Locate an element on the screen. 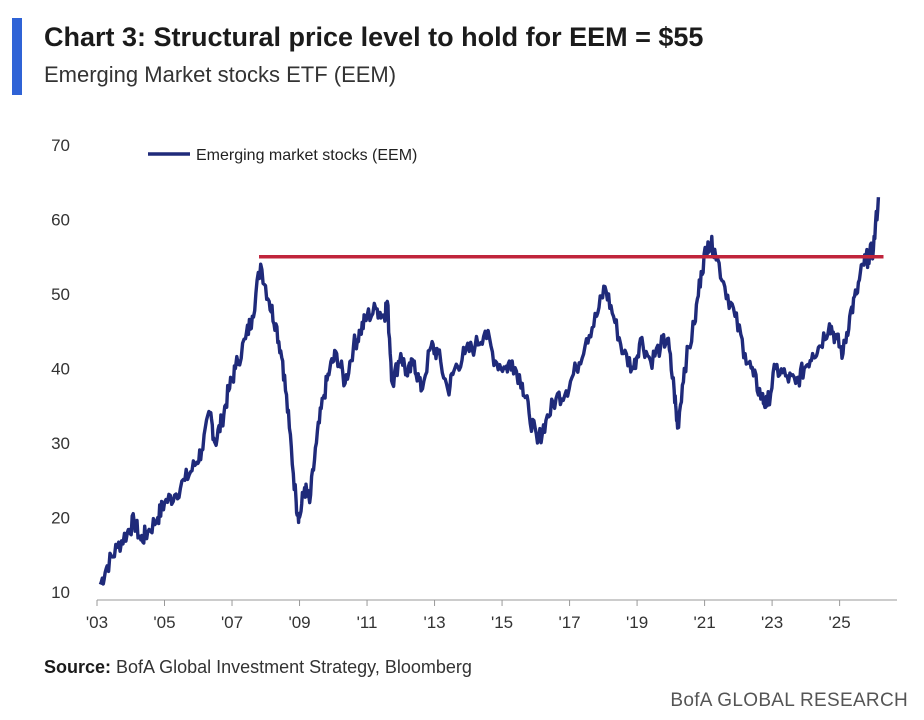 The image size is (924, 720). y-tick-label: 20 is located at coordinates (60, 518).